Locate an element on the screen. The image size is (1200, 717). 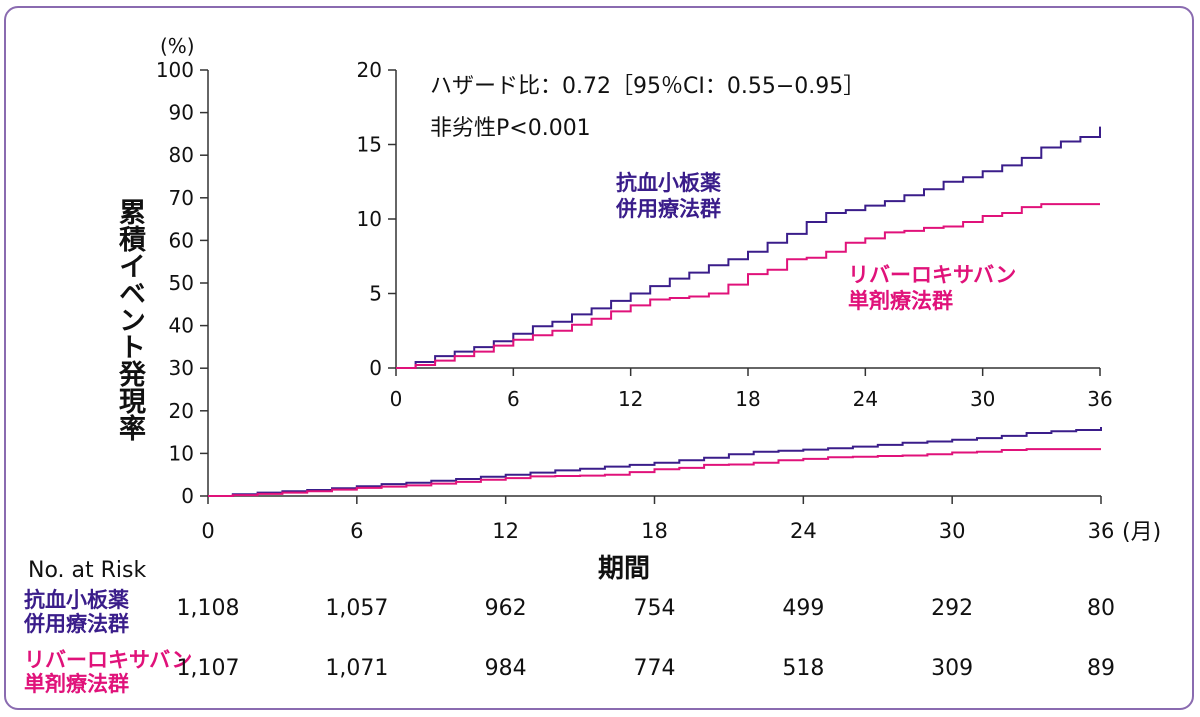
x-axis-title: 期間 is located at coordinates (624, 569).